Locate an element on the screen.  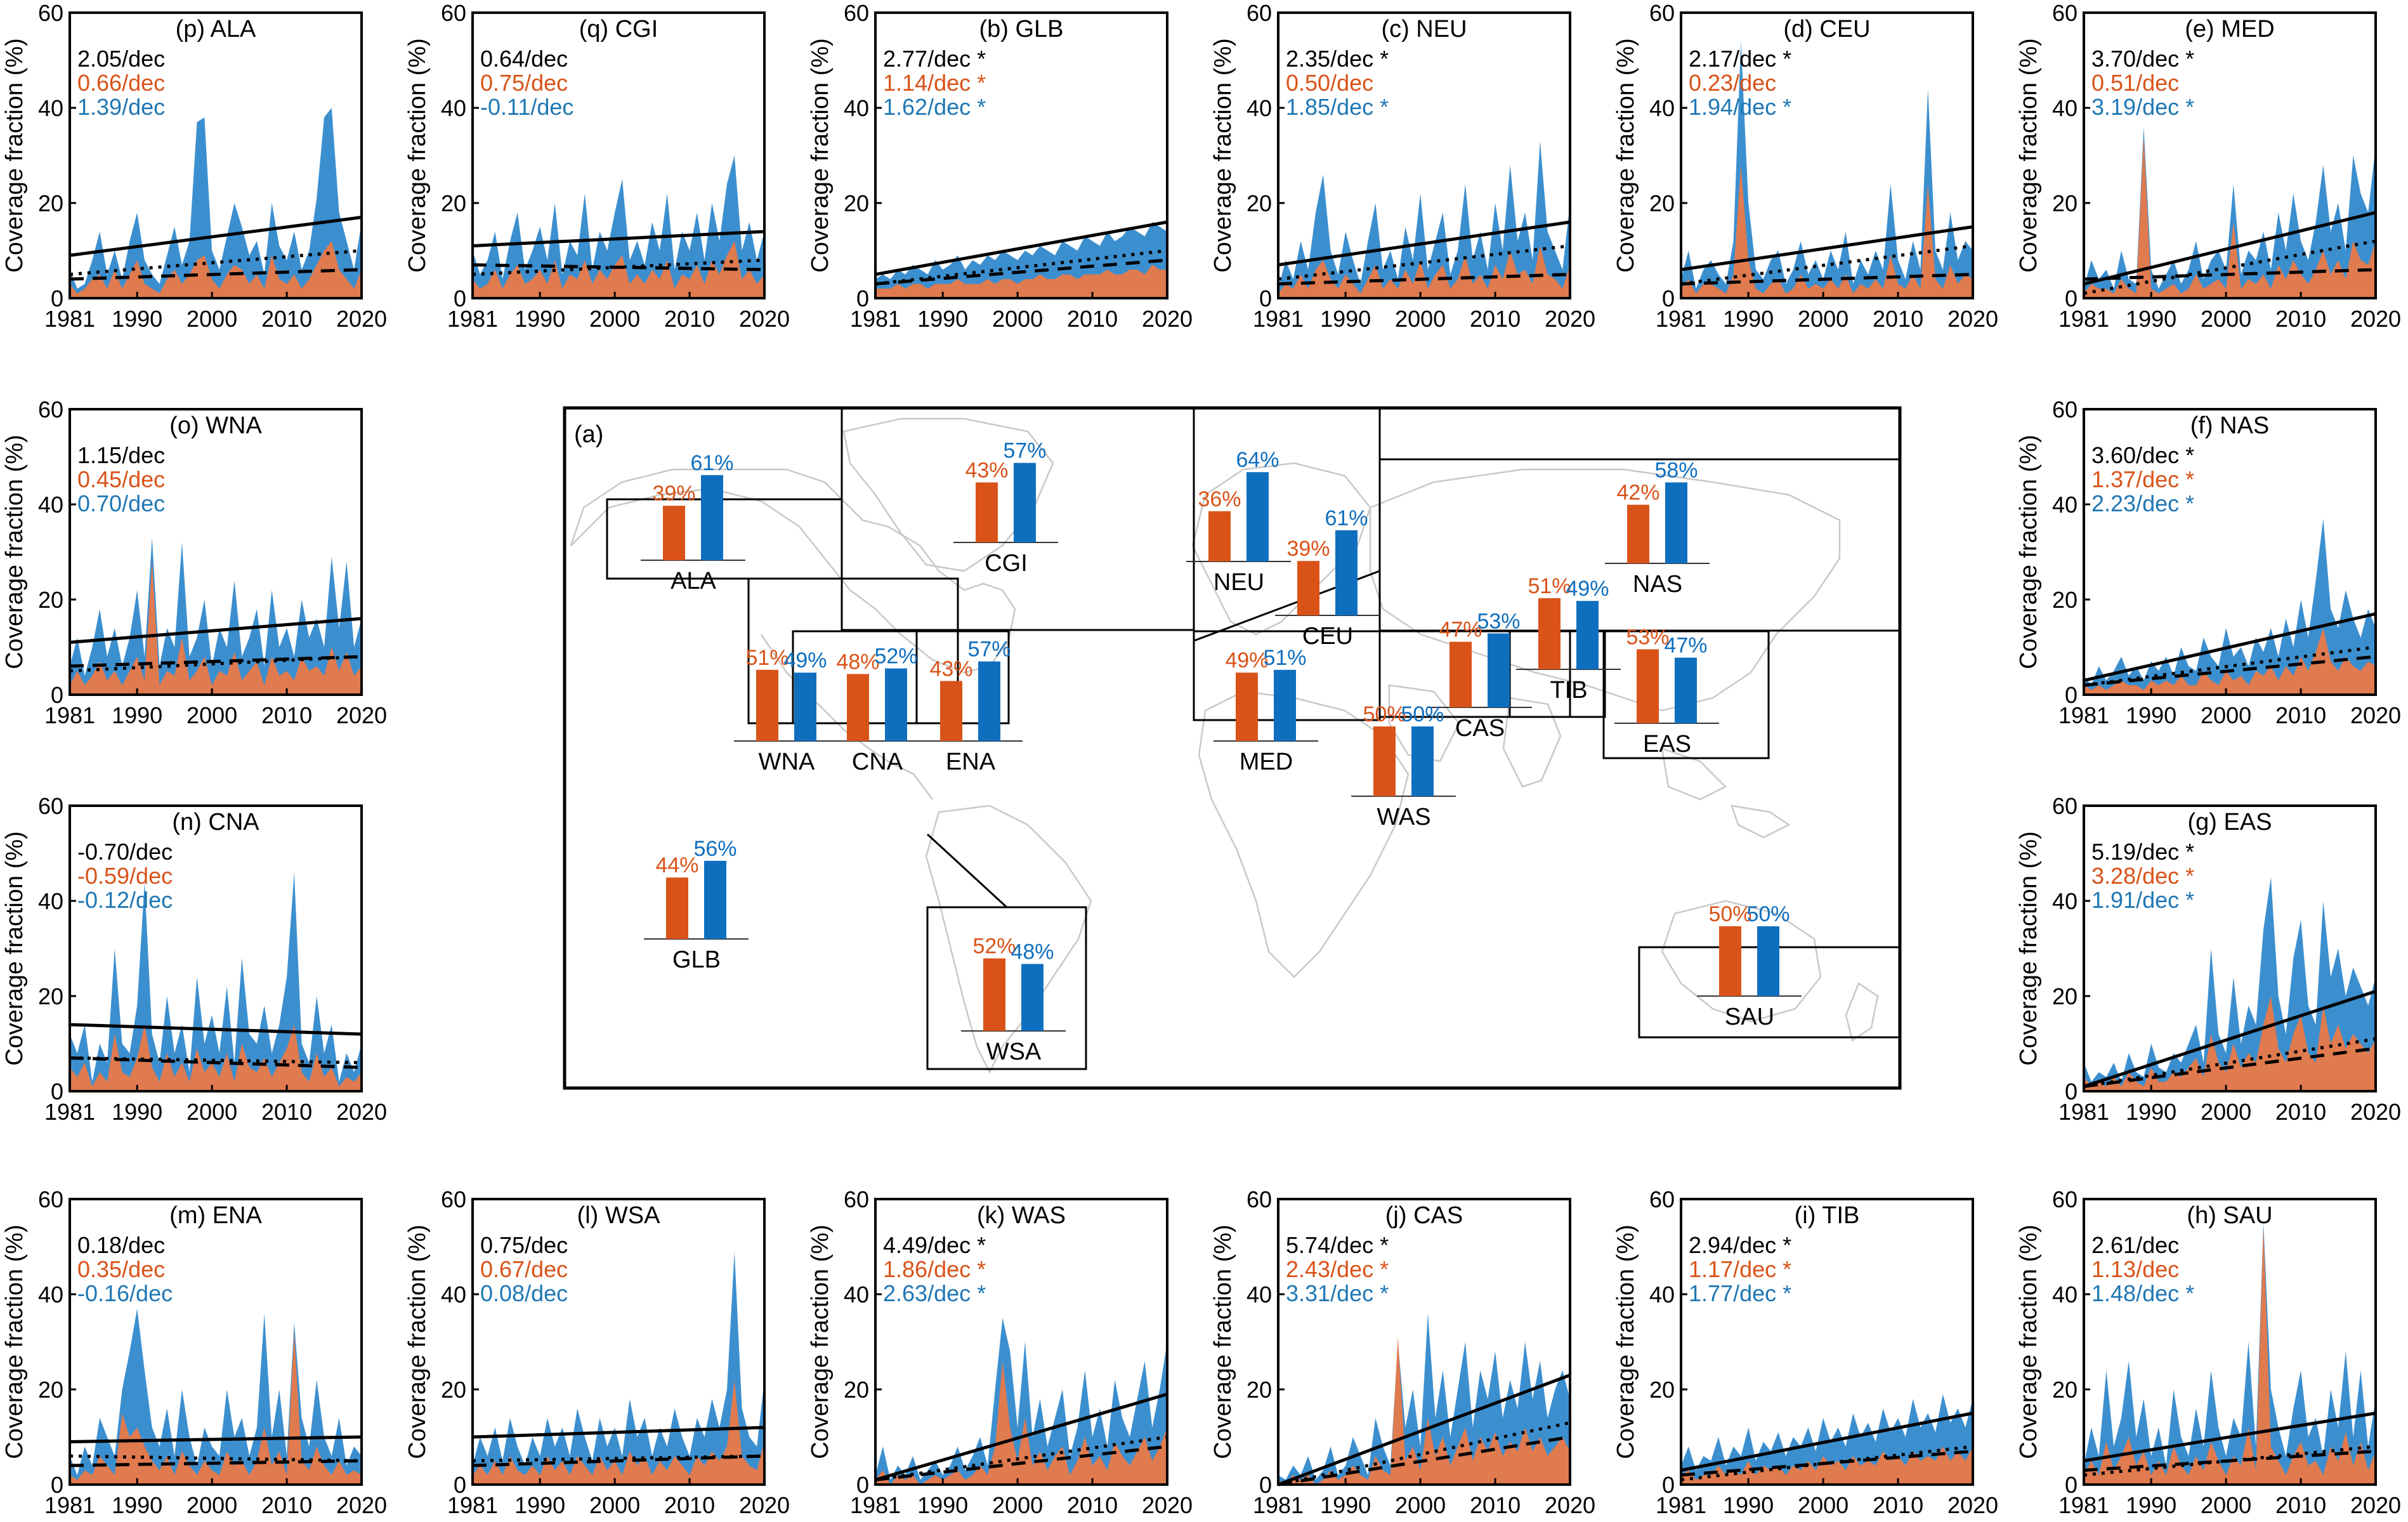
trend-text: 1.48/dec * is located at coordinates (2142, 1293).